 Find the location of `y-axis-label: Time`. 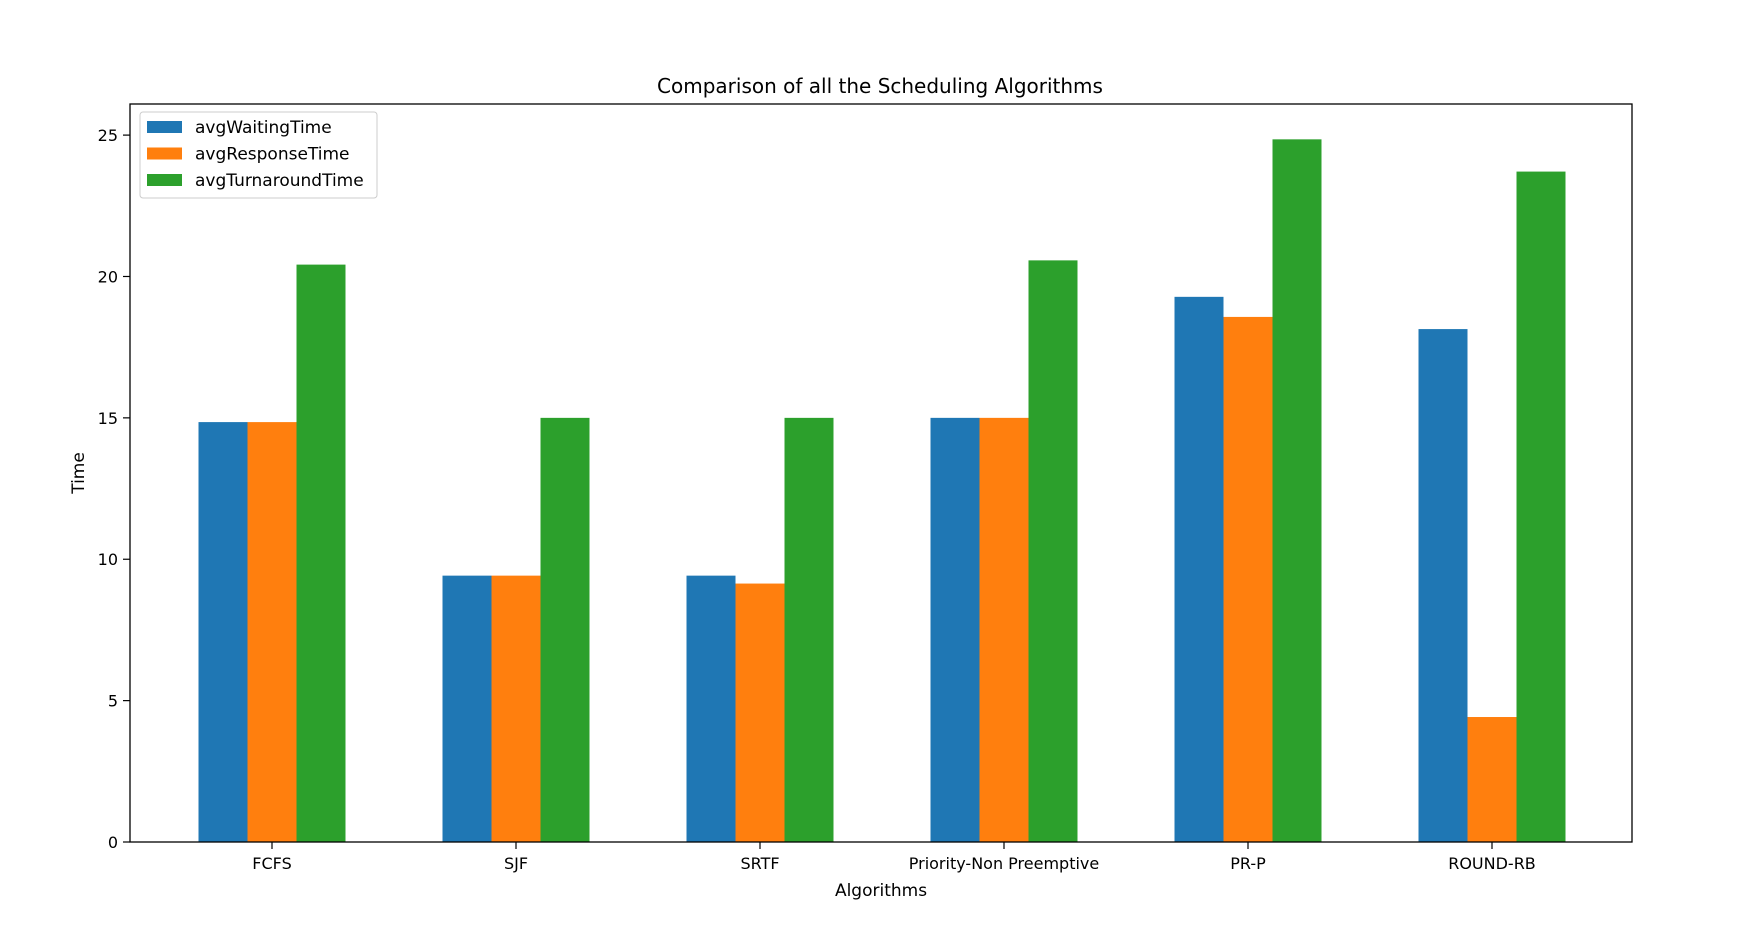

y-axis-label: Time is located at coordinates (79, 473).